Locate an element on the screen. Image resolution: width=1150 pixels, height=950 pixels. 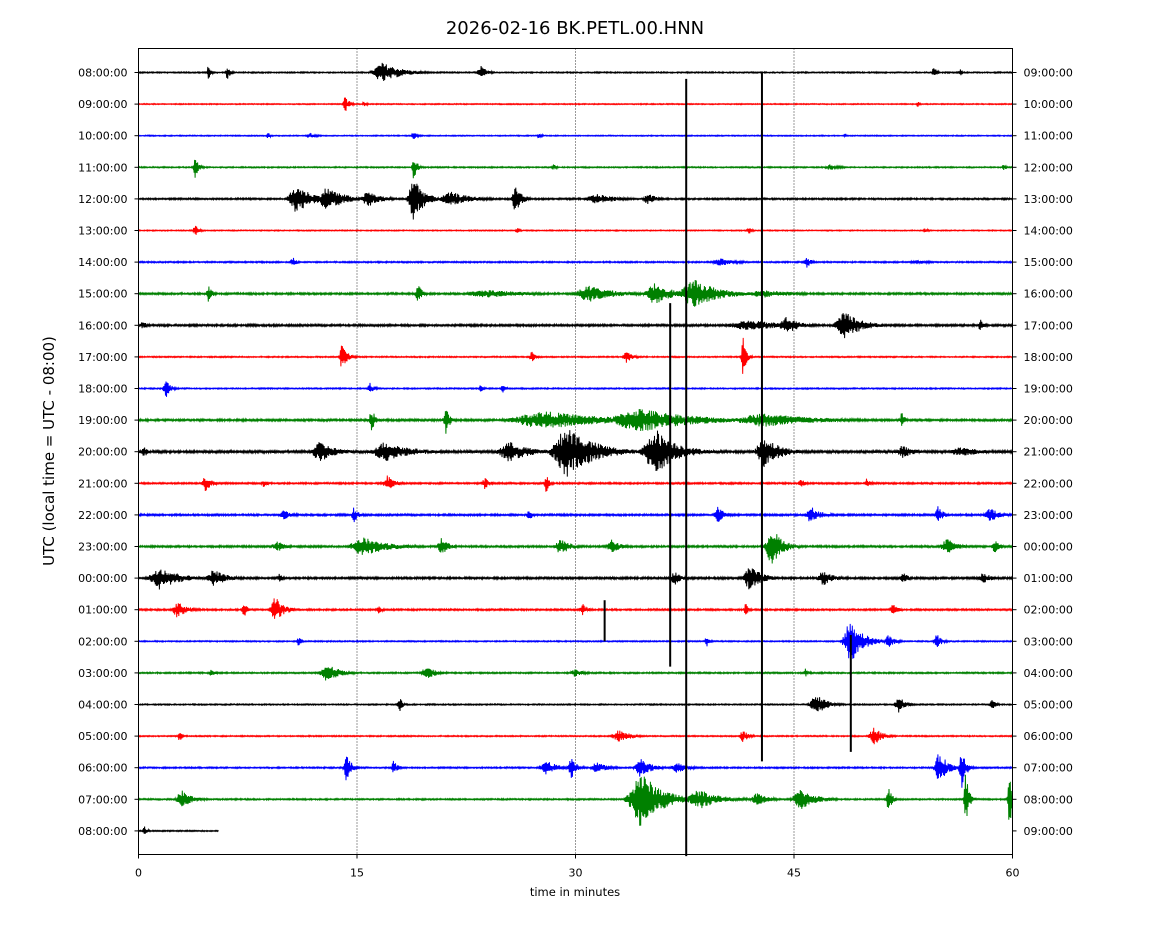
y-tick-label-left: 01:00:00 is located at coordinates (102, 610).